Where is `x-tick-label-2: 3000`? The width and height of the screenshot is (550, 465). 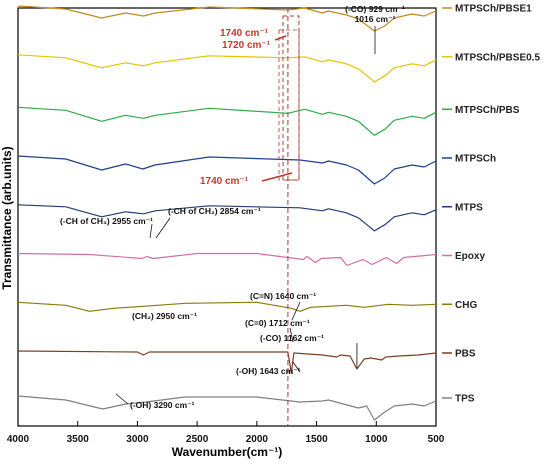 x-tick-label-2: 3000 is located at coordinates (137, 439).